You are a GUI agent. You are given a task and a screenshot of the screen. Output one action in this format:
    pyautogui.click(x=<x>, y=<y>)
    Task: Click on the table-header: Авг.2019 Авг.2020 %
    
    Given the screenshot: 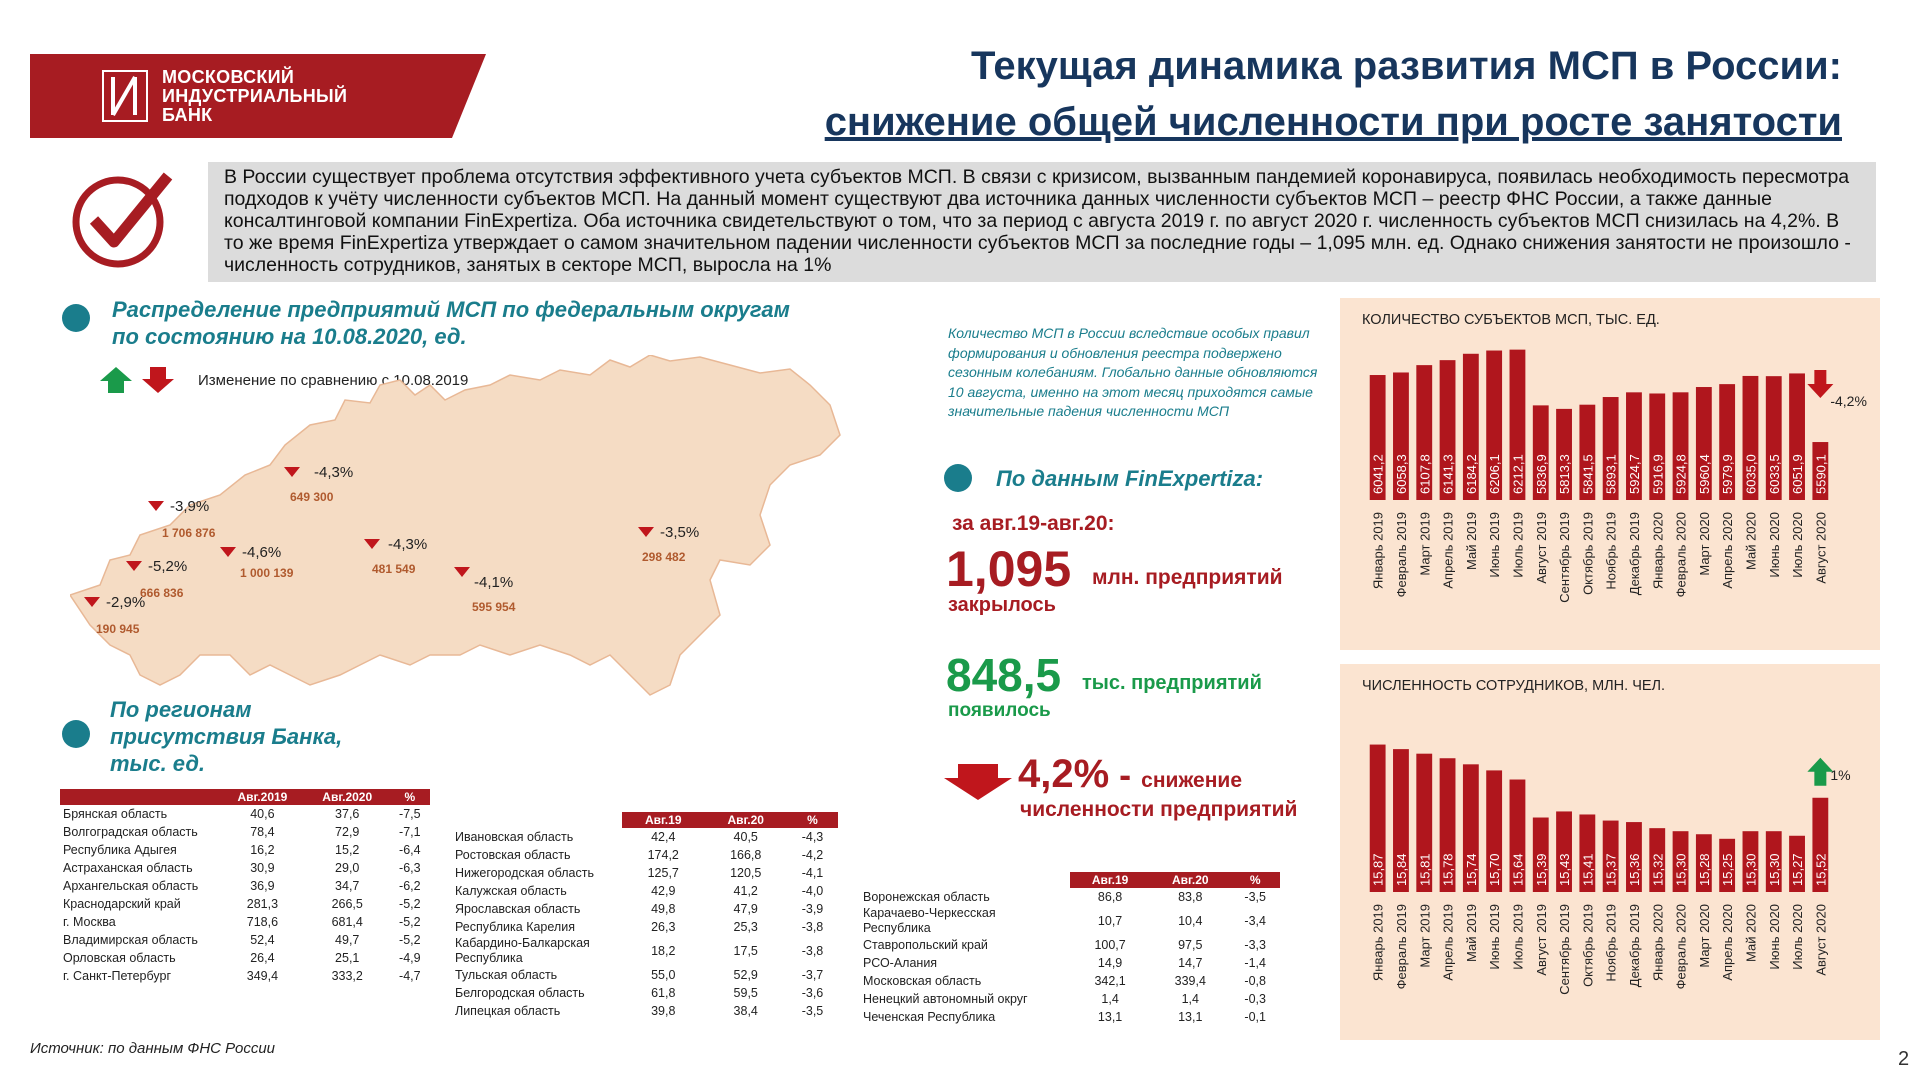 What is the action you would take?
    pyautogui.click(x=245, y=797)
    